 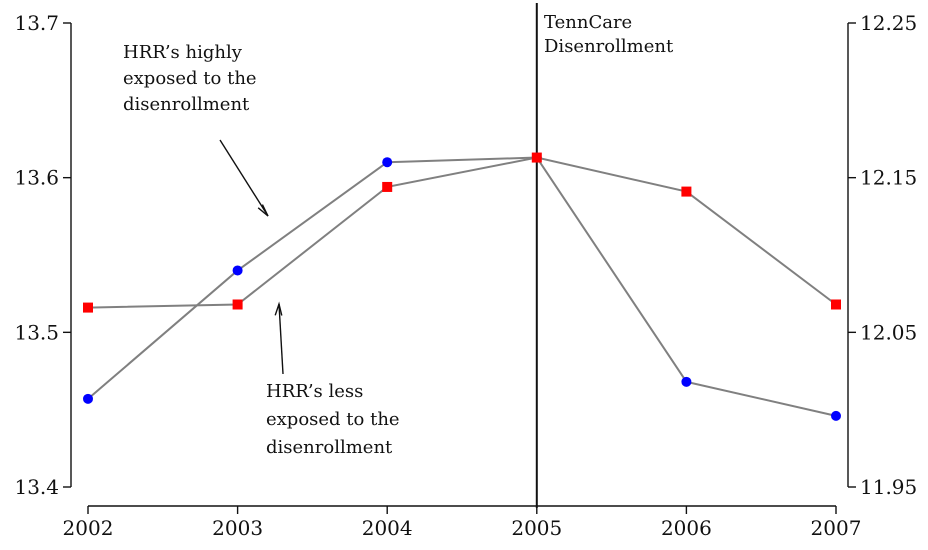 I want to click on arrow-highly-shaft, so click(x=244, y=178).